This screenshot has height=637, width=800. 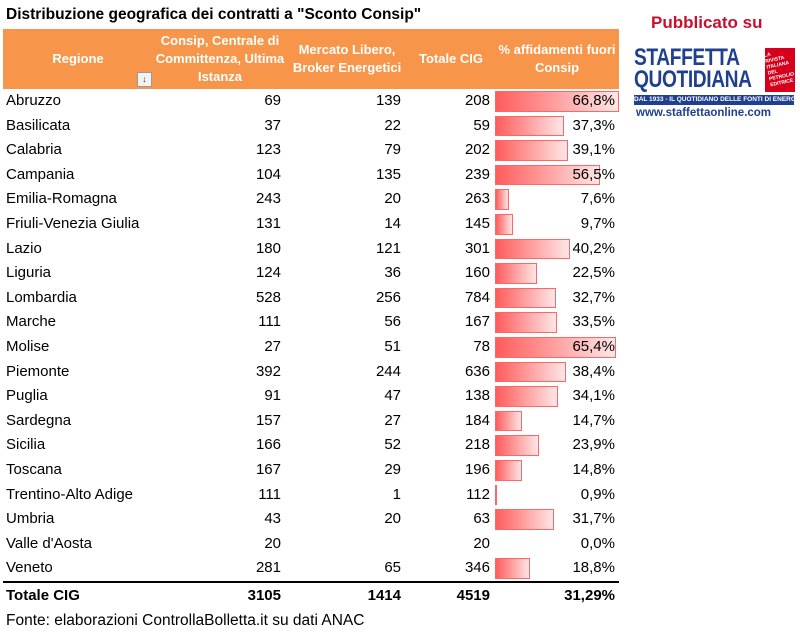 What do you see at coordinates (477, 150) in the screenshot?
I see `cell-totale: 202` at bounding box center [477, 150].